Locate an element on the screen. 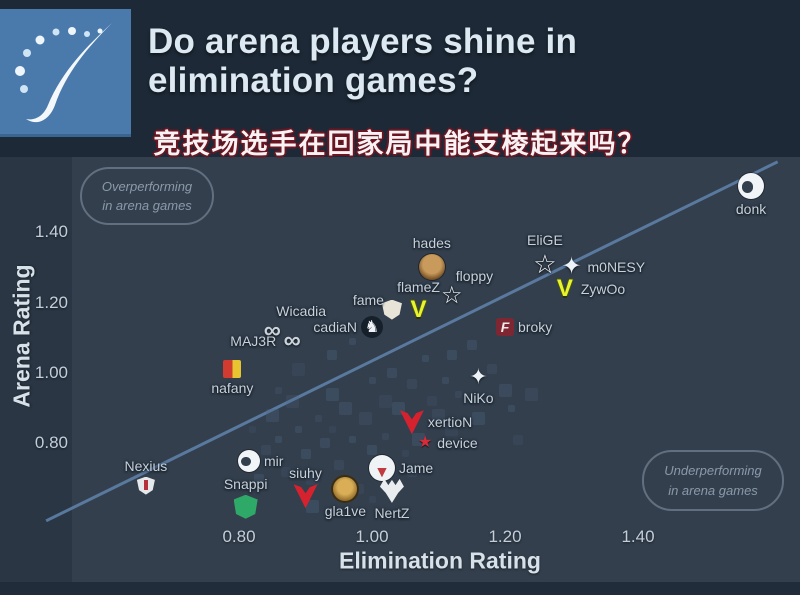 The image size is (800, 595). player-label-xertioN: xertioN is located at coordinates (450, 422).